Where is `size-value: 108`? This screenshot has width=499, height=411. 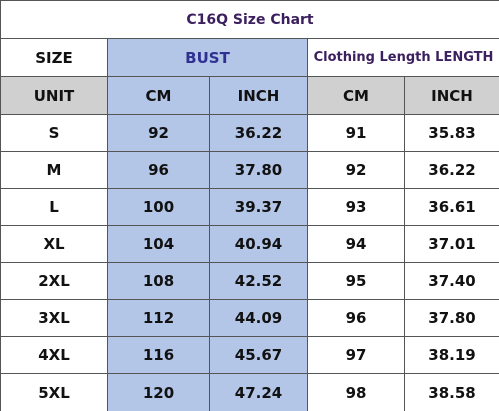 size-value: 108 is located at coordinates (158, 281).